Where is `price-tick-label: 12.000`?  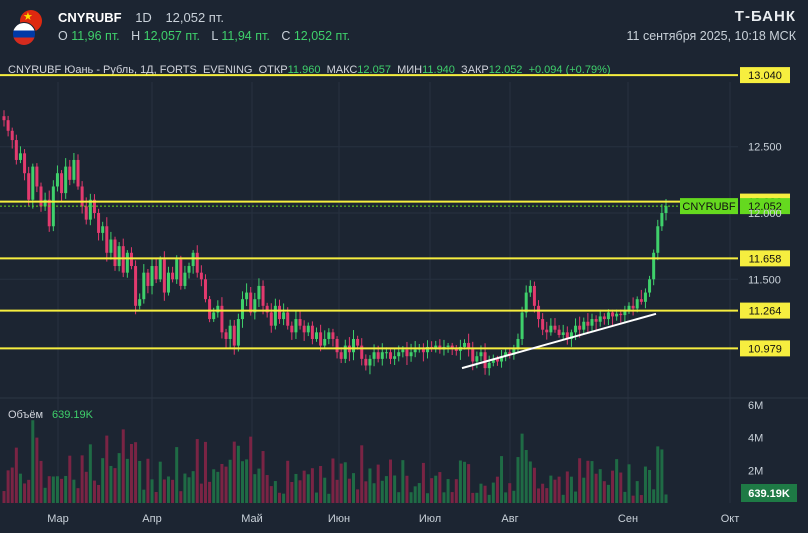 price-tick-label: 12.000 is located at coordinates (765, 214).